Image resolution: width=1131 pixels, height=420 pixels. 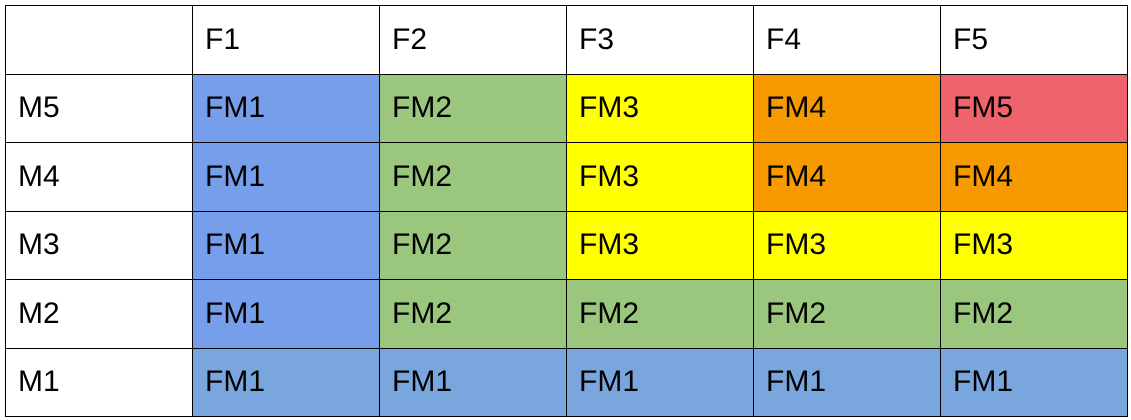 What do you see at coordinates (99, 177) in the screenshot?
I see `row-header: M4` at bounding box center [99, 177].